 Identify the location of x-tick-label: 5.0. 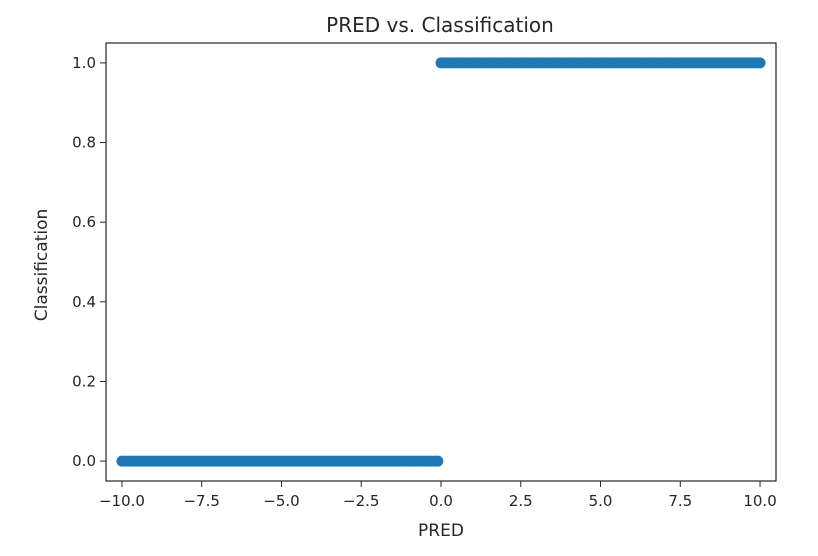
(601, 501).